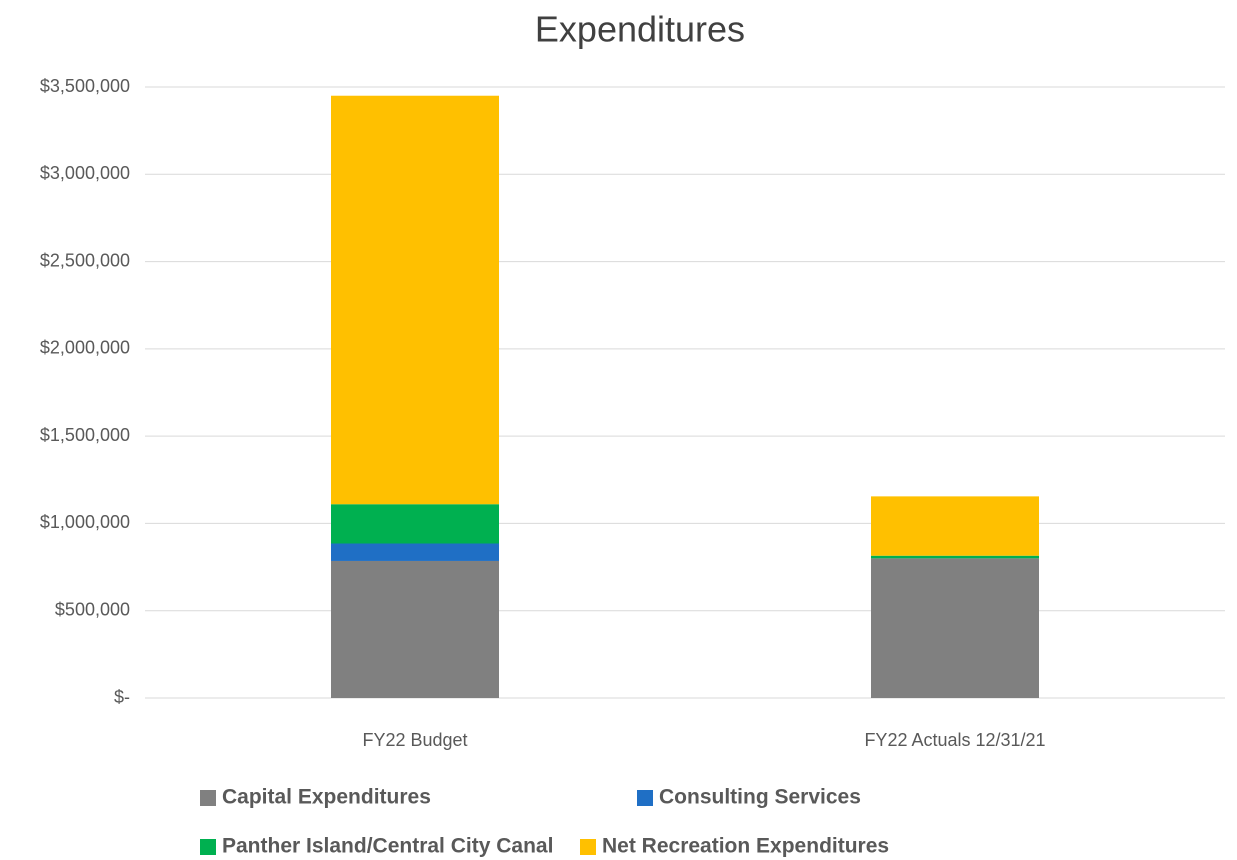 The image size is (1237, 860). Describe the element at coordinates (326, 797) in the screenshot. I see `legend-label: Capital Expenditures` at that location.